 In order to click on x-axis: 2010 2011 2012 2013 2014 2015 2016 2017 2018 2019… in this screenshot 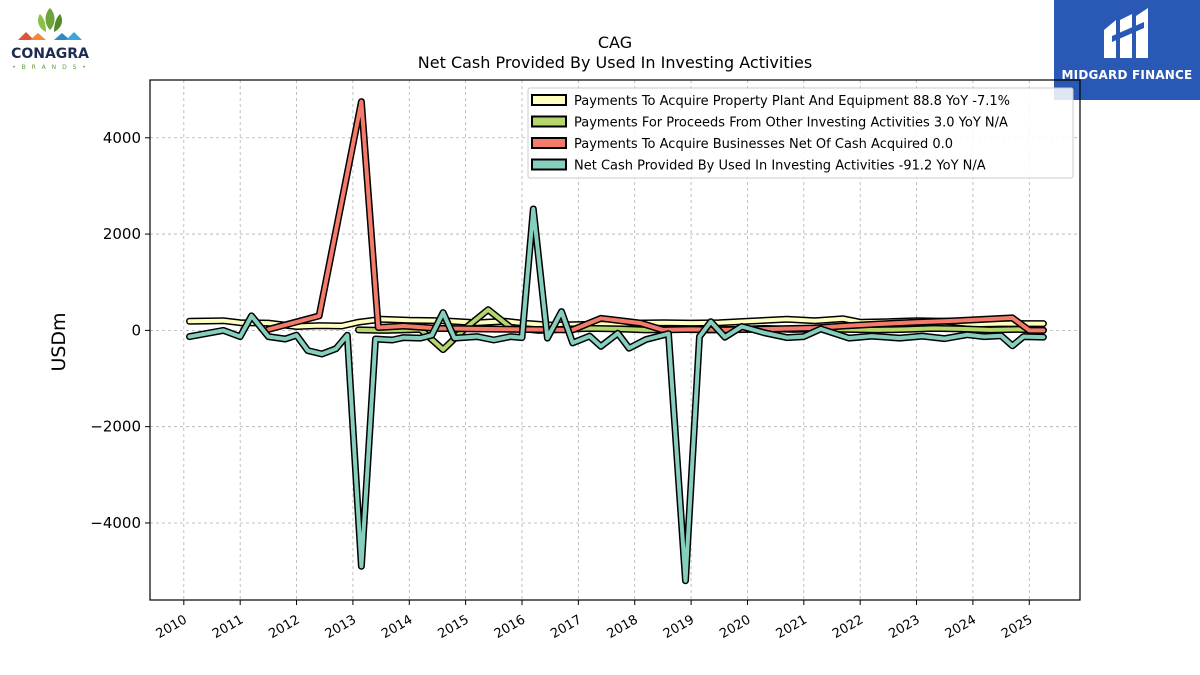, I will do `click(594, 621)`.